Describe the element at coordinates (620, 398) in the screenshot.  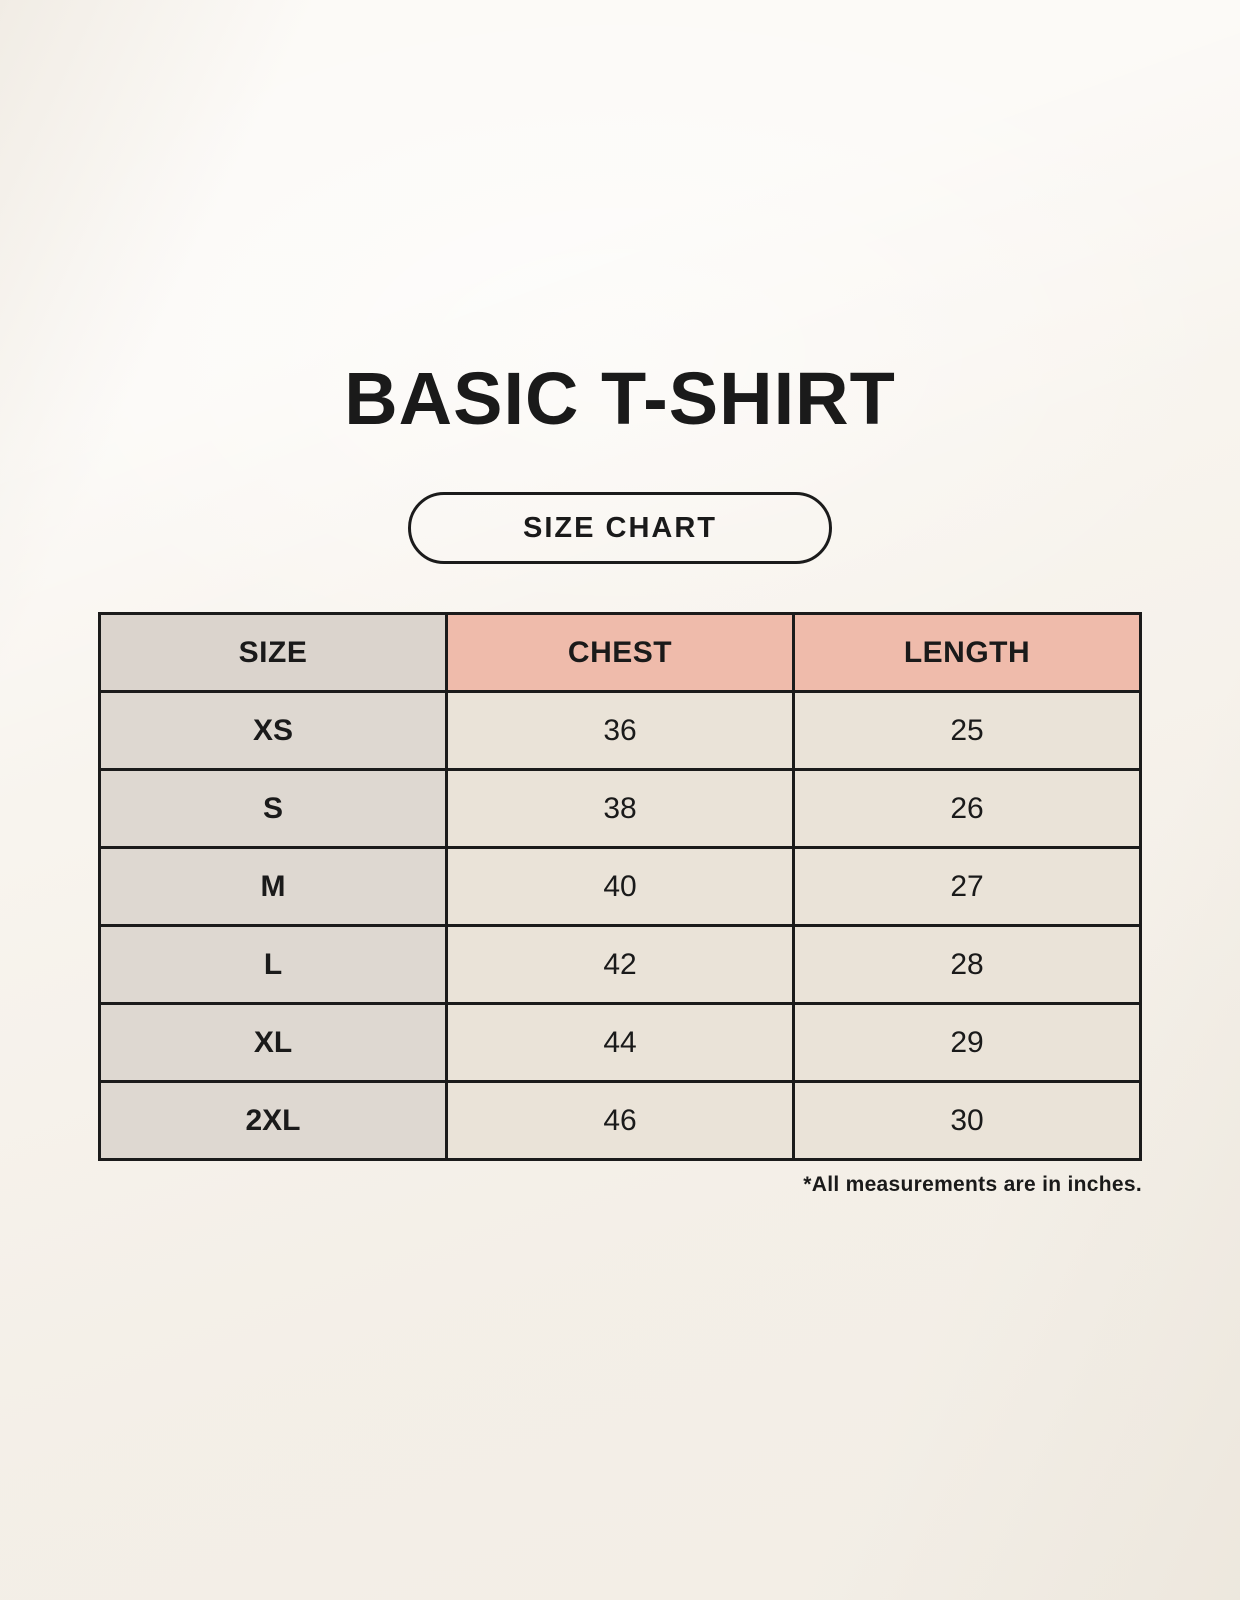
I see `product-title: BASIC T-SHIRT` at that location.